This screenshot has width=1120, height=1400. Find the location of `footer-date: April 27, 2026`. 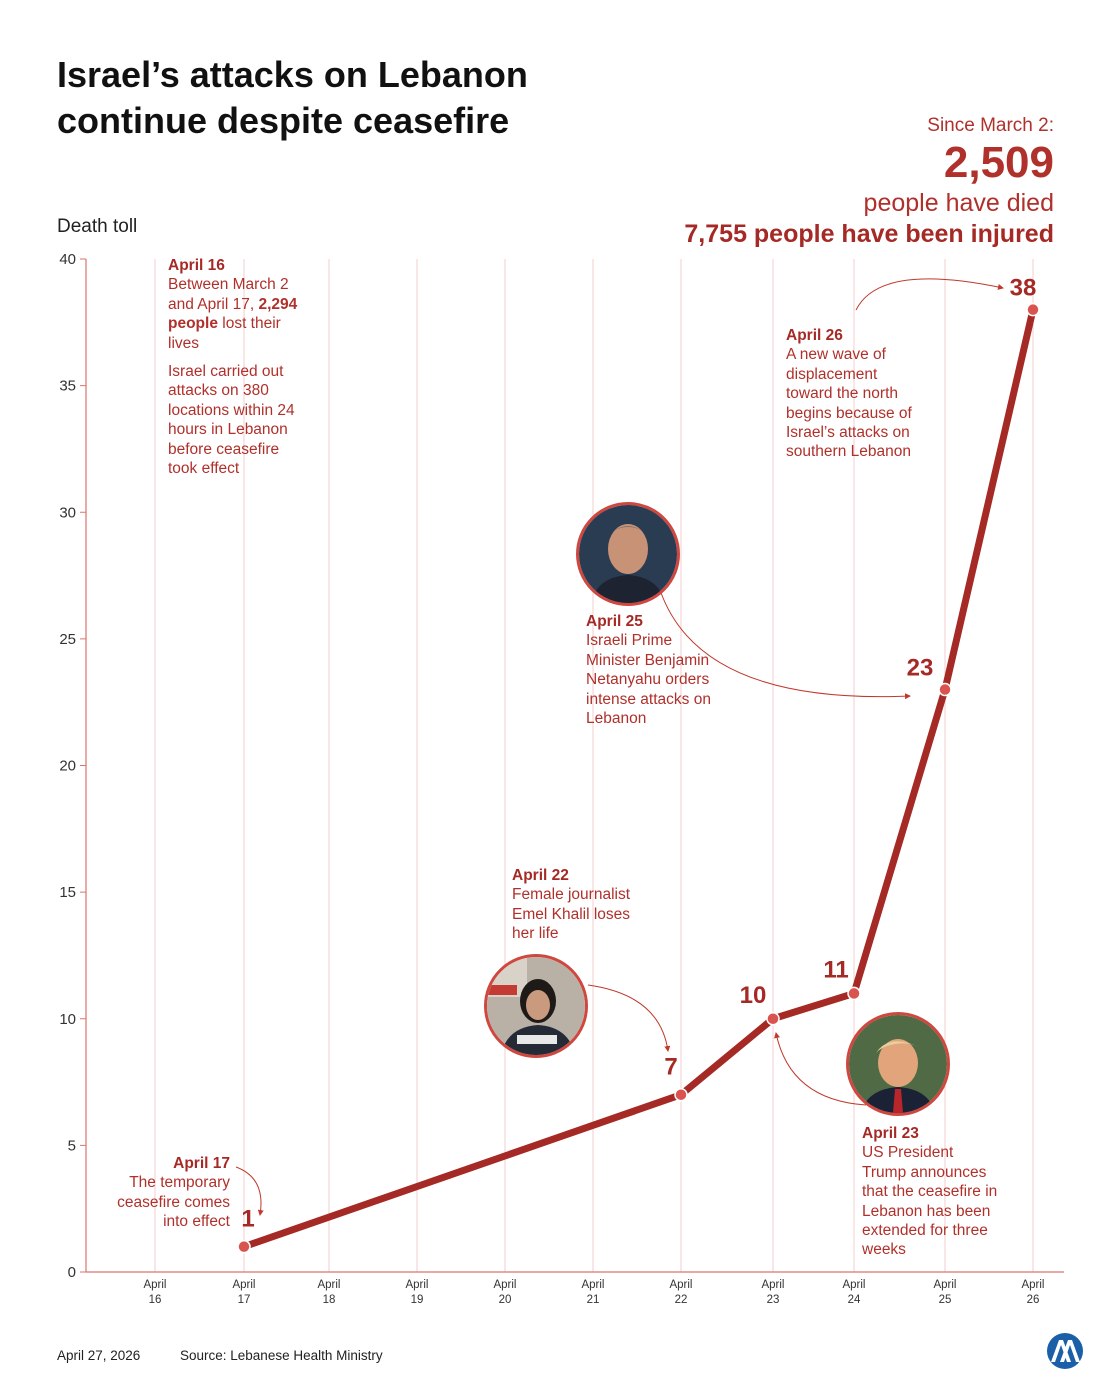

footer-date: April 27, 2026 is located at coordinates (99, 1355).